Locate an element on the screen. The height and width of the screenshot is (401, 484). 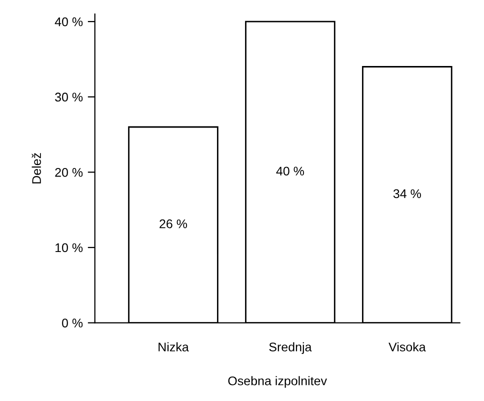
x-tick-label: Nizka is located at coordinates (173, 347).